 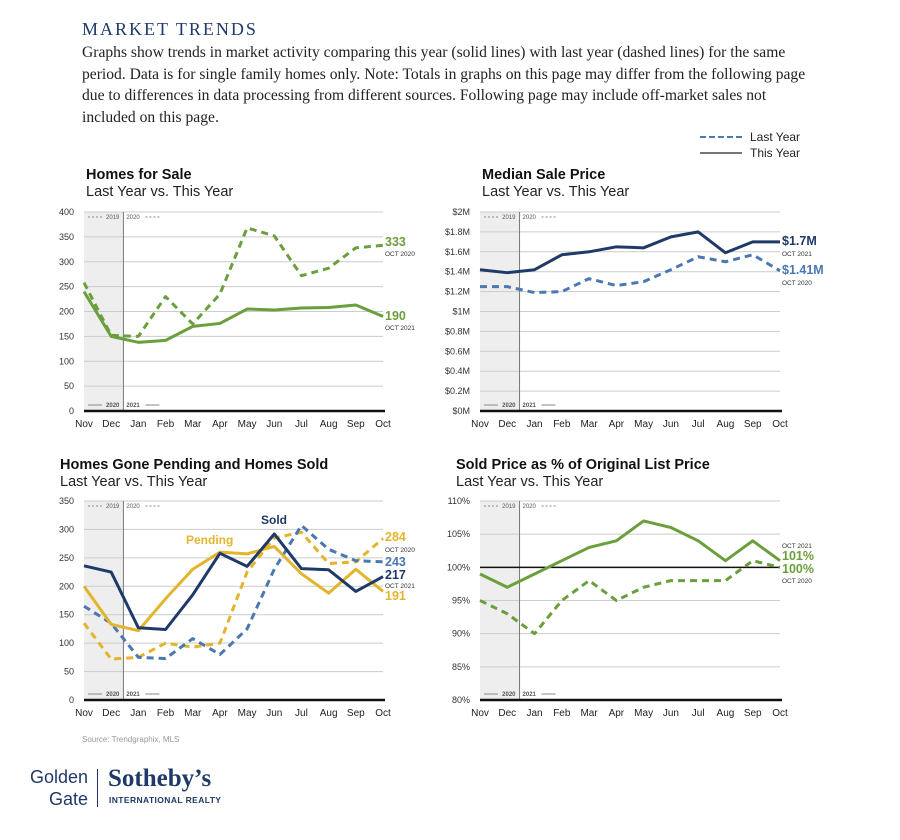 I want to click on end-value-label: 190, so click(x=395, y=316).